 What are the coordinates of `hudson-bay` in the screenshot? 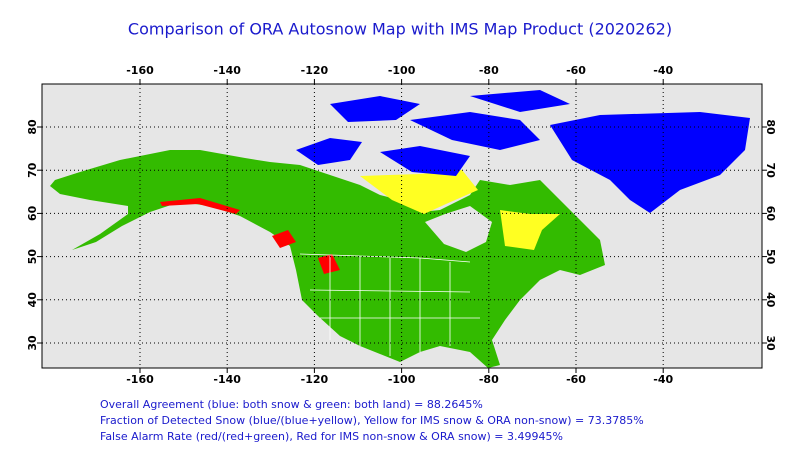 It's located at (458, 229).